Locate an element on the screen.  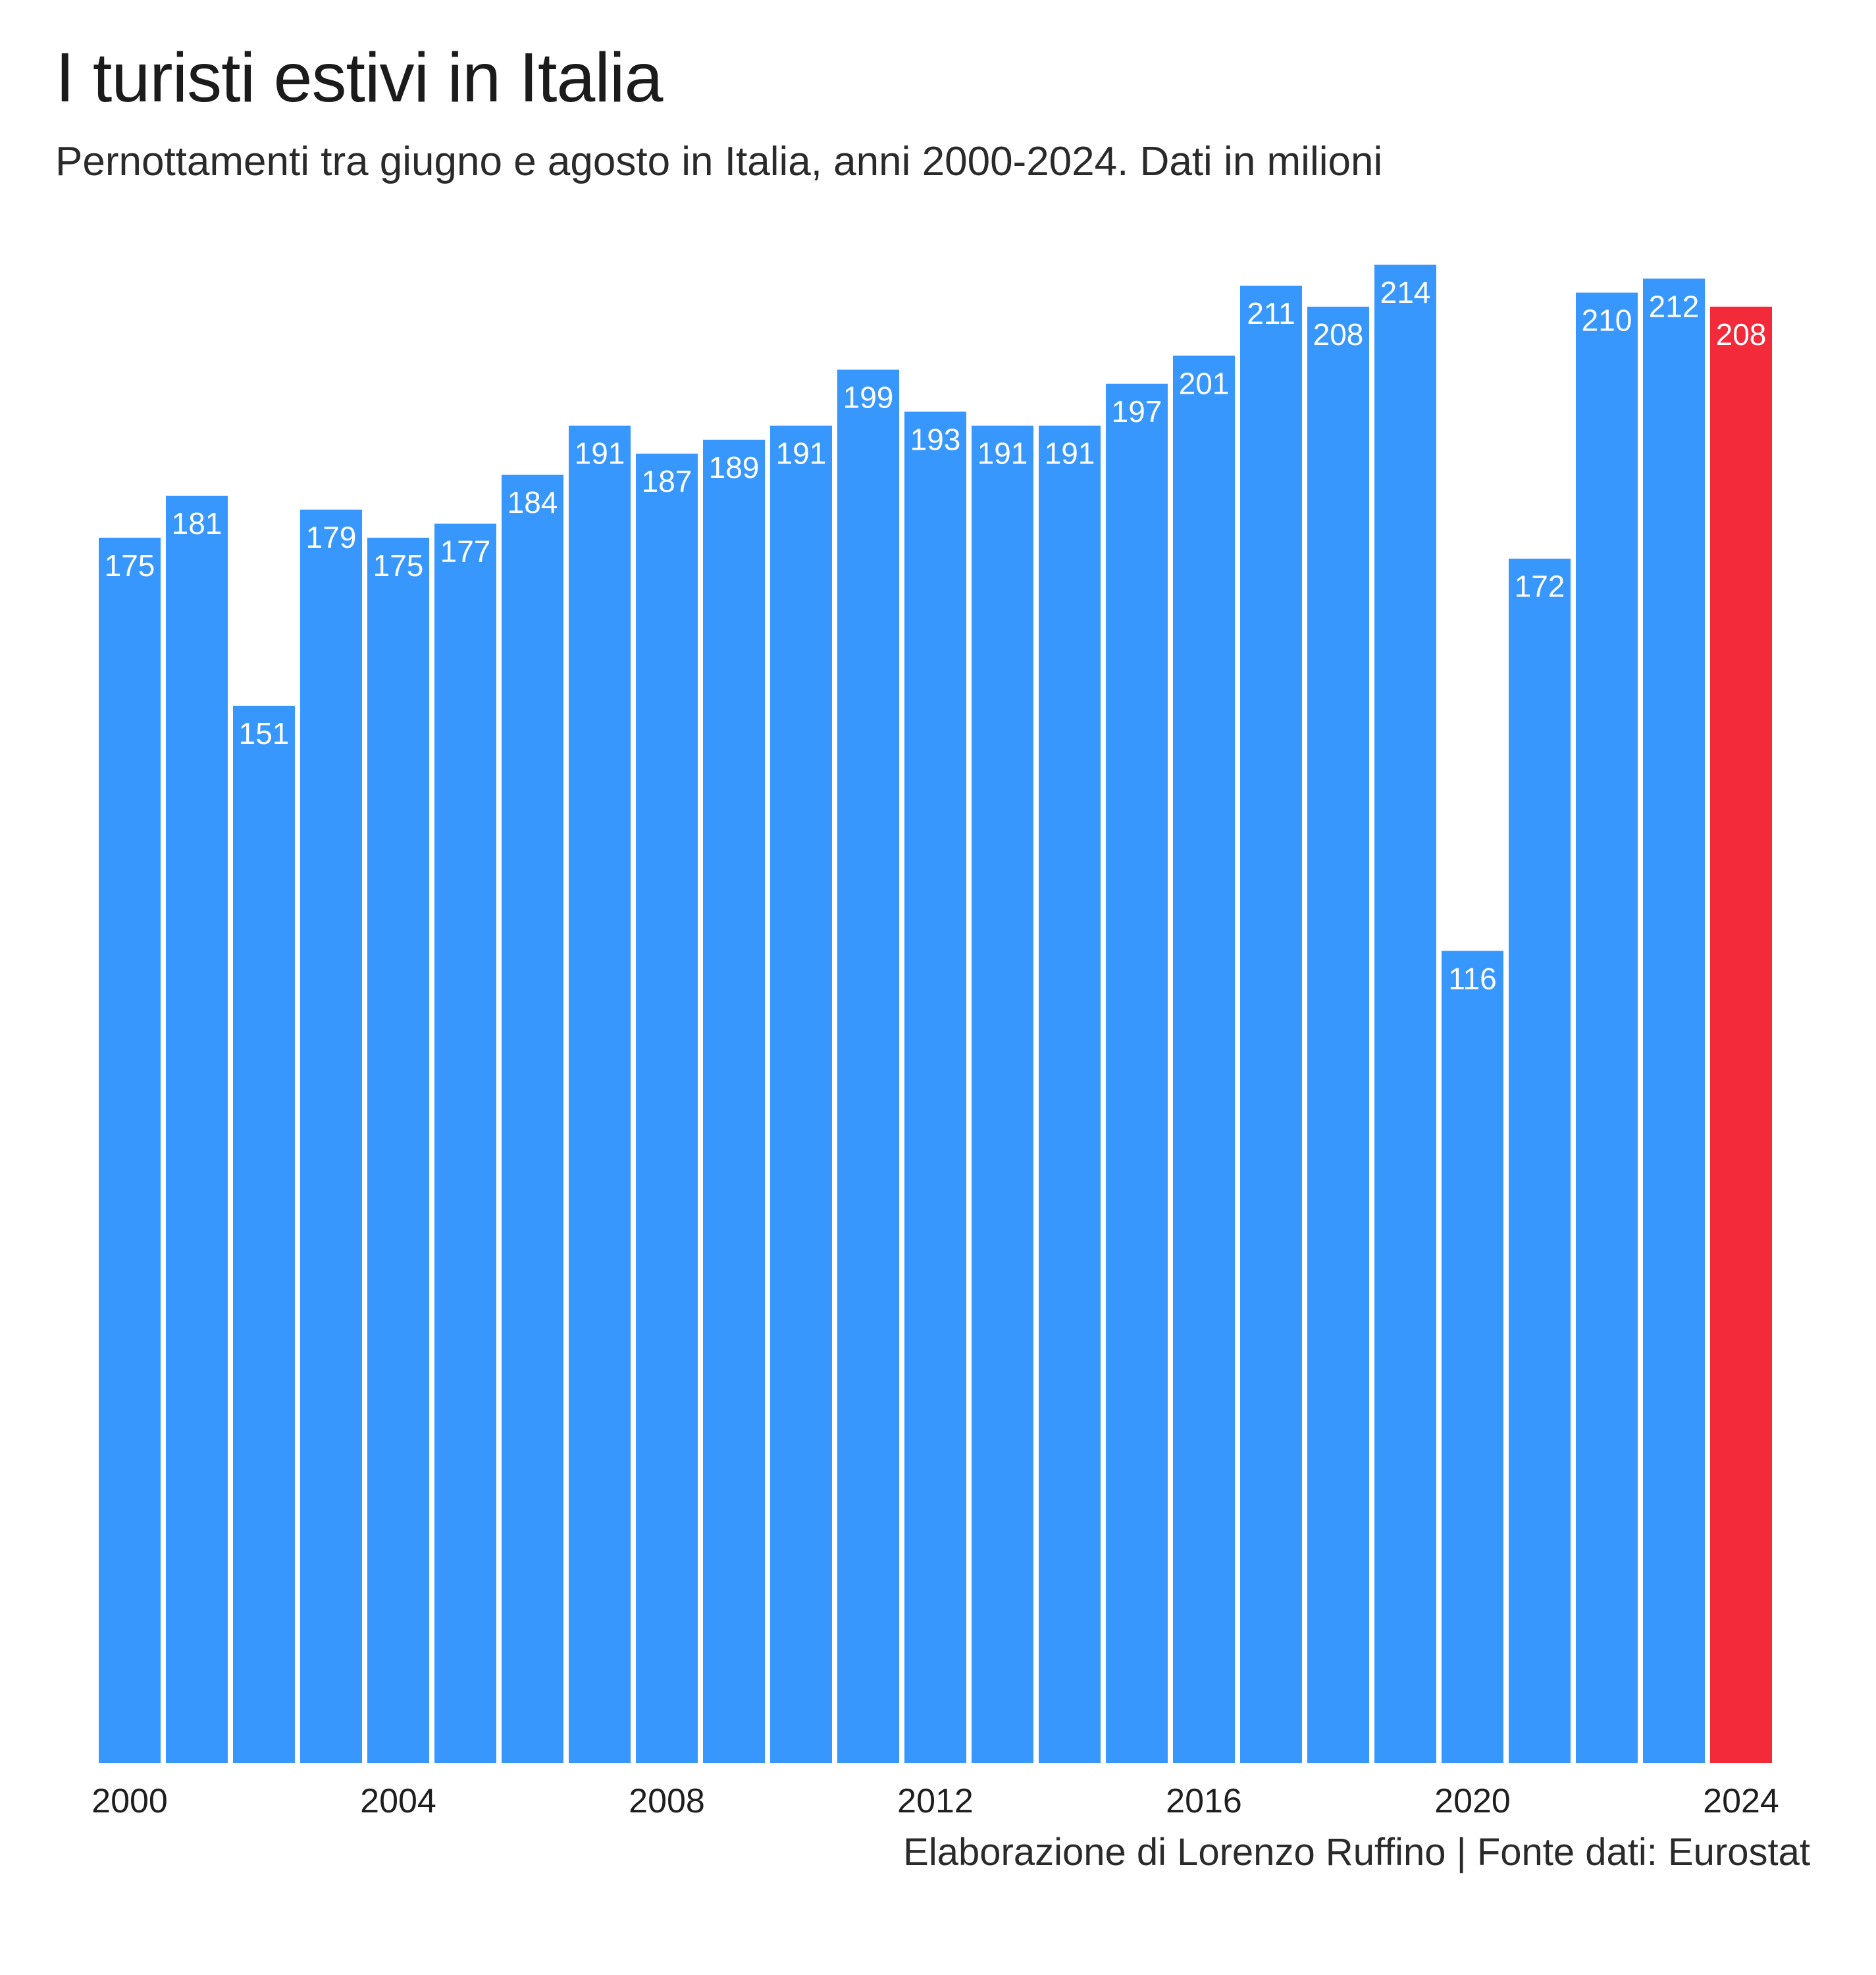
value-label-2006: 184 is located at coordinates (533, 502).